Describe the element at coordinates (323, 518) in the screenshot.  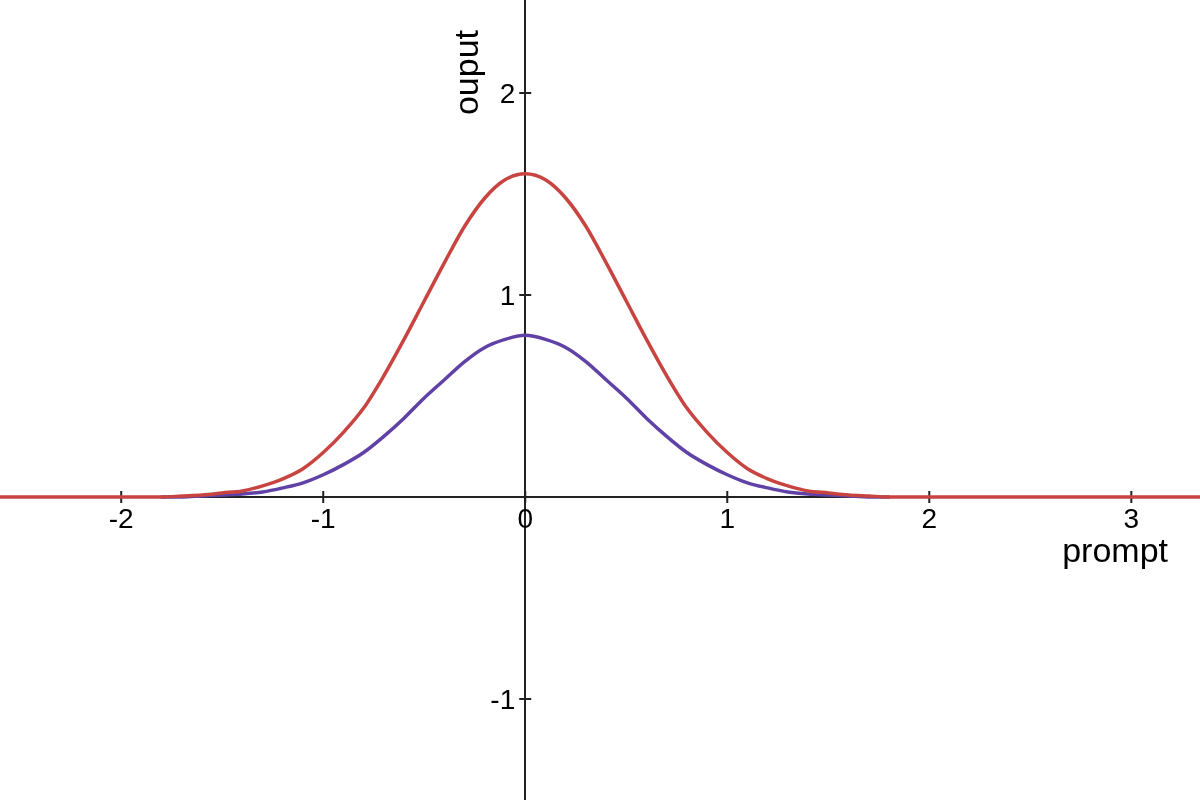
I see `x-tick-label: -1` at that location.